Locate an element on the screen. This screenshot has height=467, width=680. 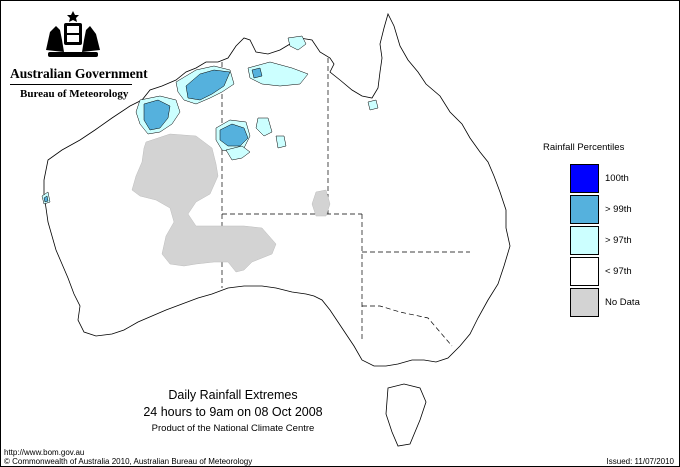
government-name: Australian Government is located at coordinates (79, 73).